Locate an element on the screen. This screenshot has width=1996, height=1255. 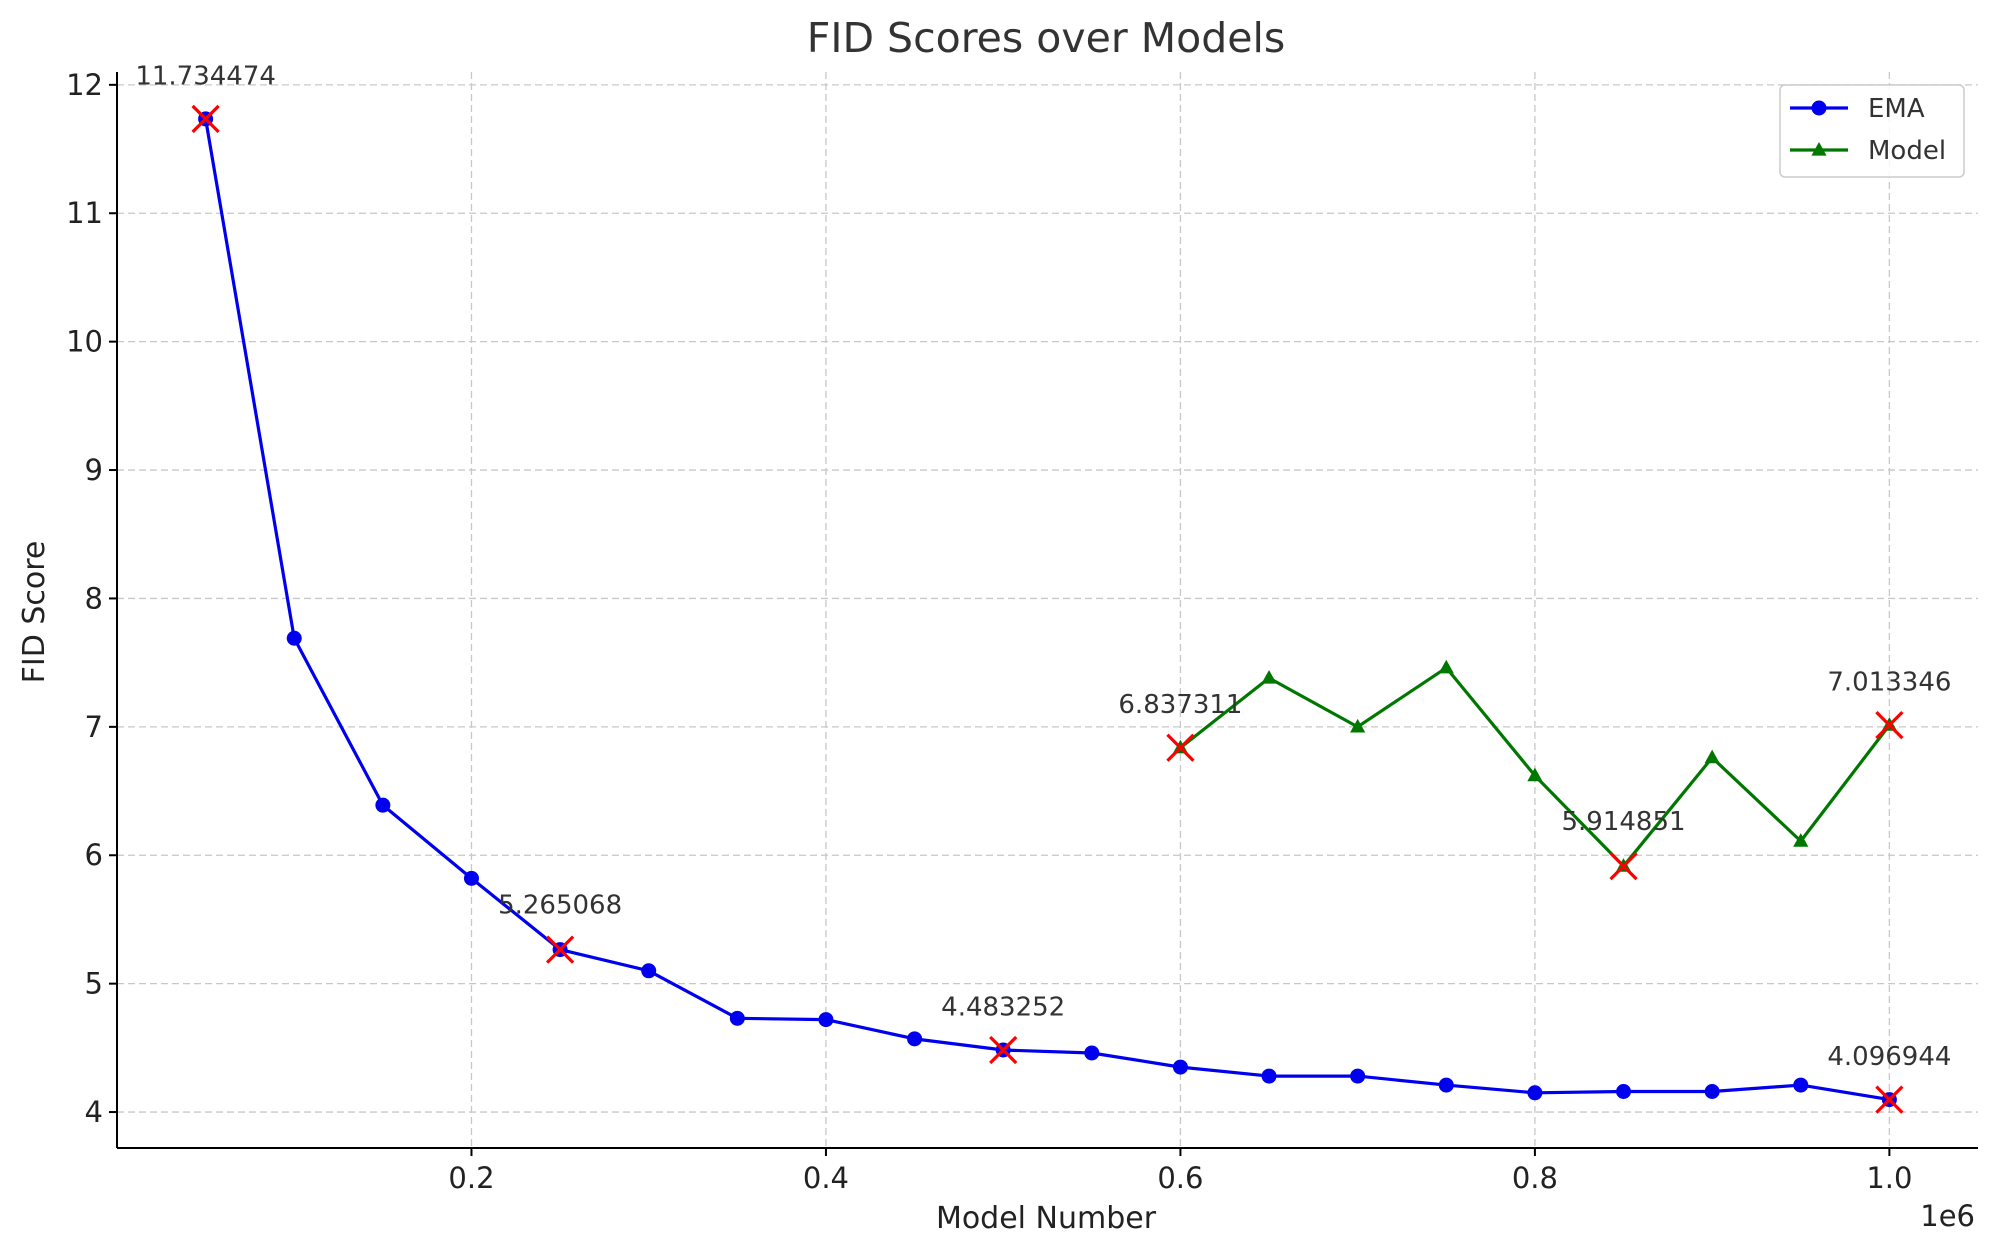
annotation-label: 4.483252 is located at coordinates (1003, 1007).